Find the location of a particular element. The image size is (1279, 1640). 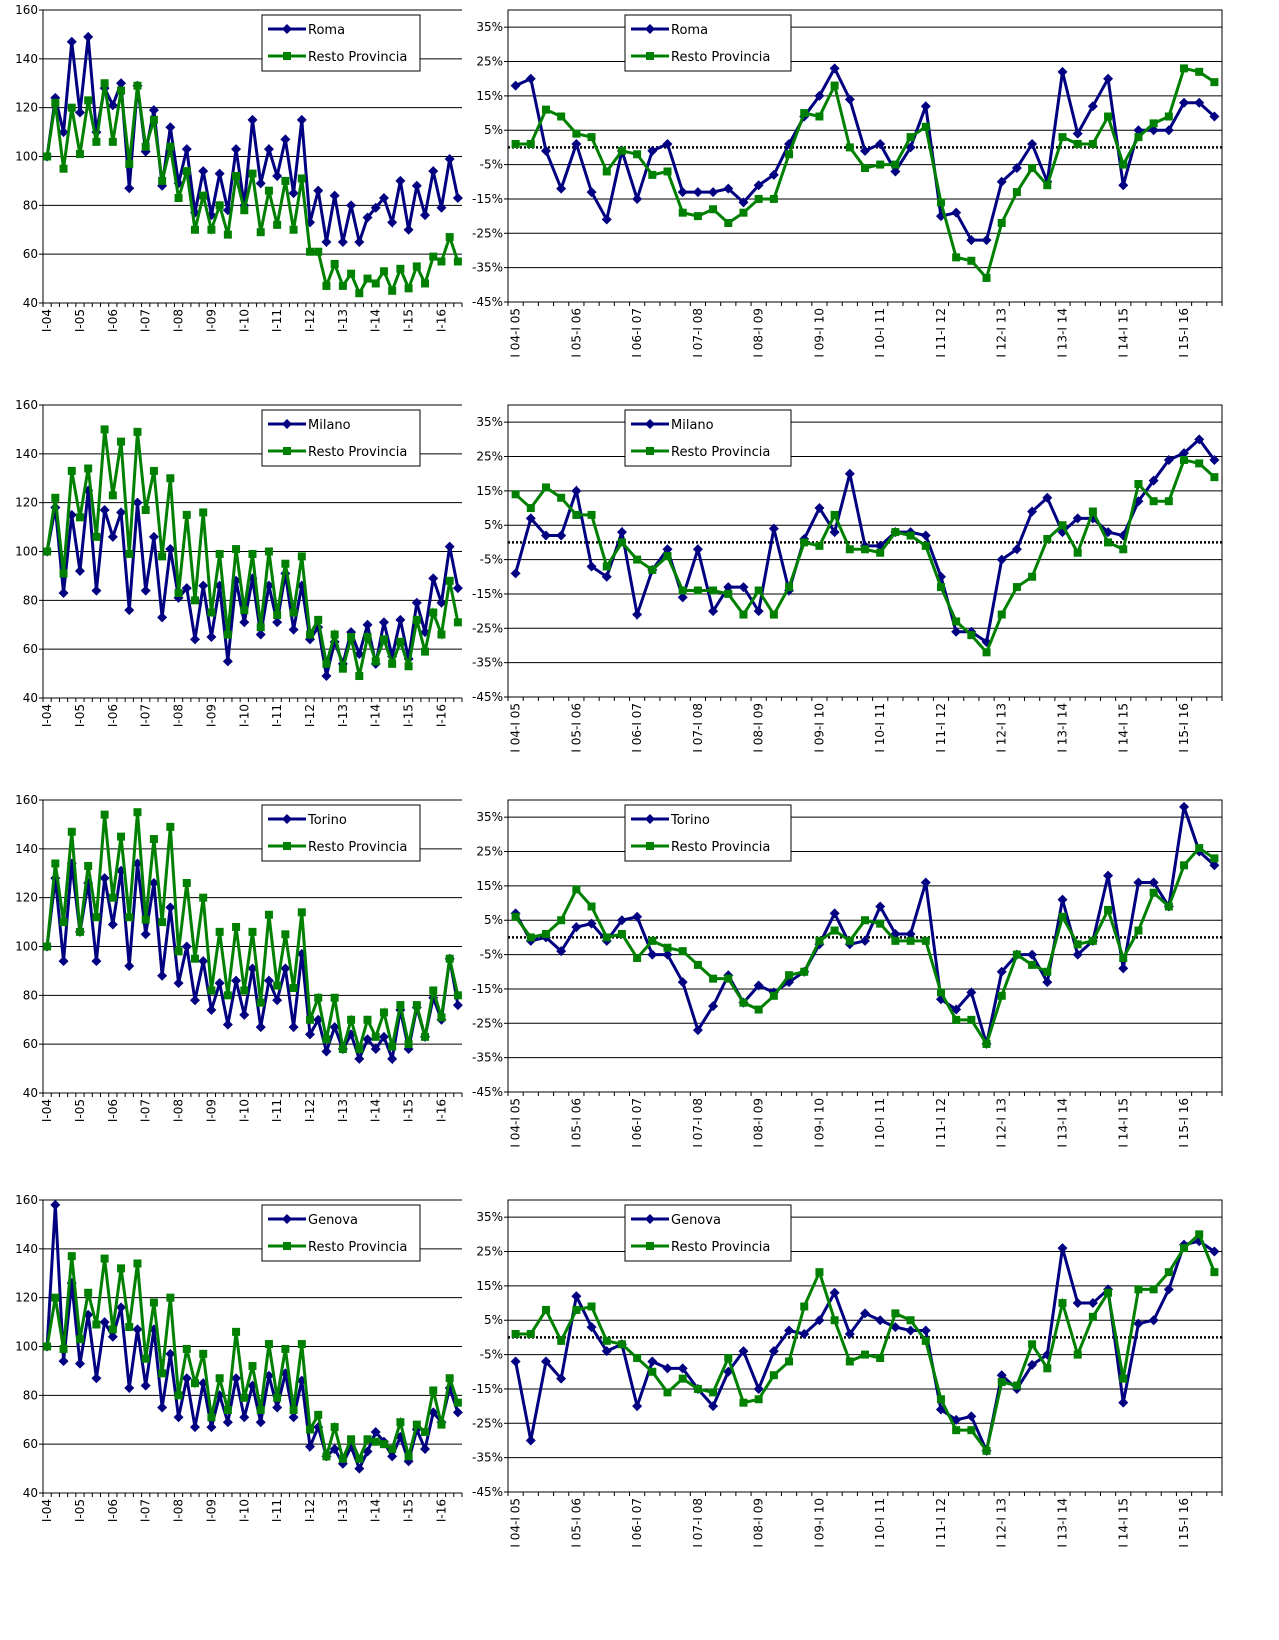

y-tick-label: 5% is located at coordinates (493, 920).